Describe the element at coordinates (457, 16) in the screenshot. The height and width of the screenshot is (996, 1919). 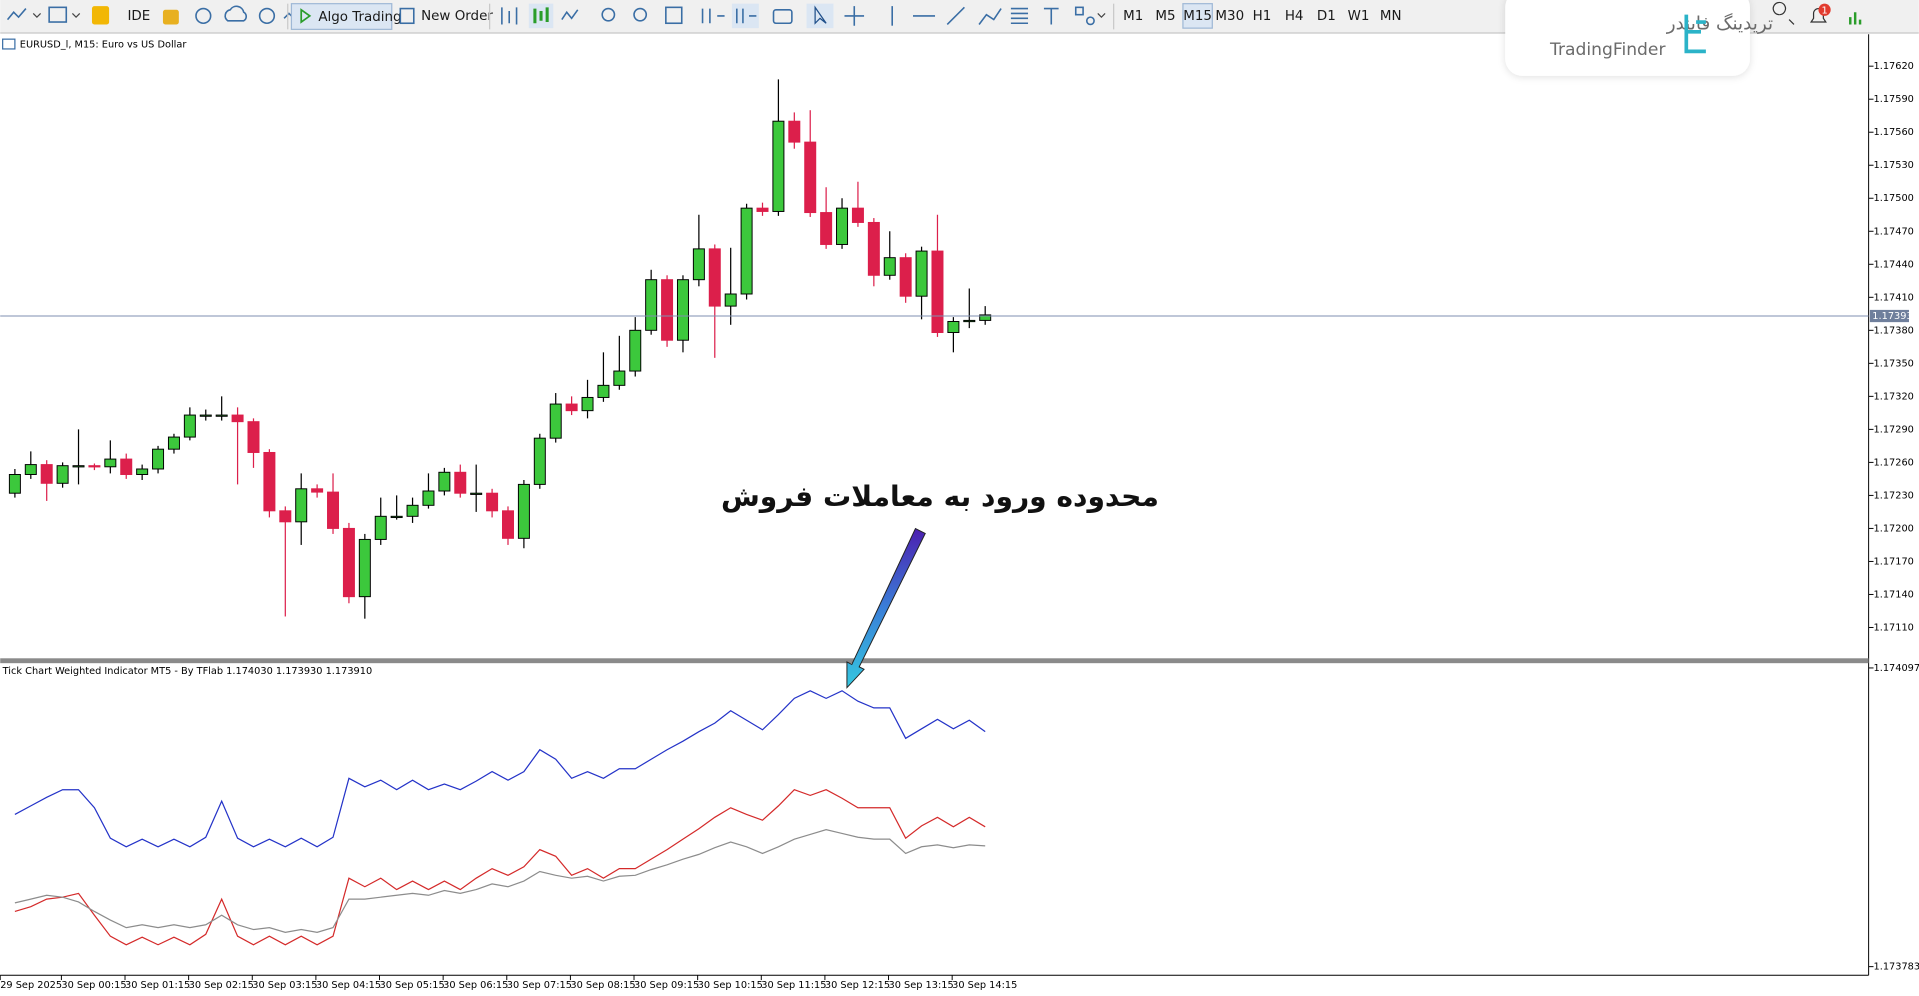
I see `new-order-label: New Order` at that location.